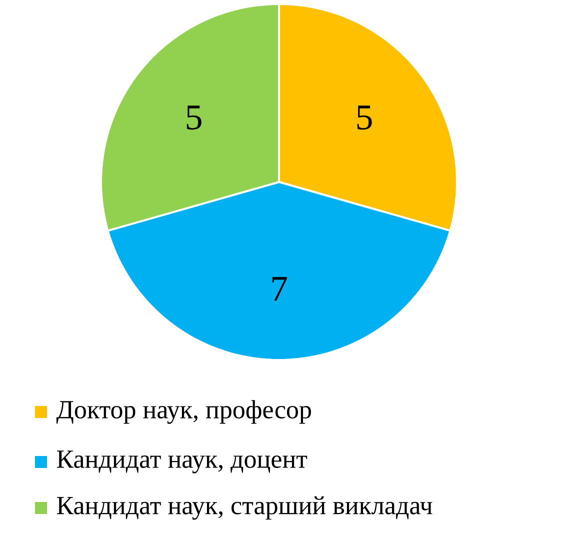  Describe the element at coordinates (279, 289) in the screenshot. I see `data-label: 7` at that location.